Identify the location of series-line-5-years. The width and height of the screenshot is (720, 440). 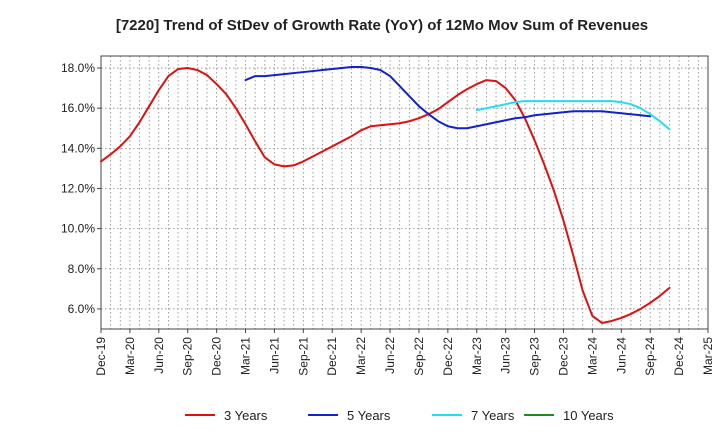
(448, 98).